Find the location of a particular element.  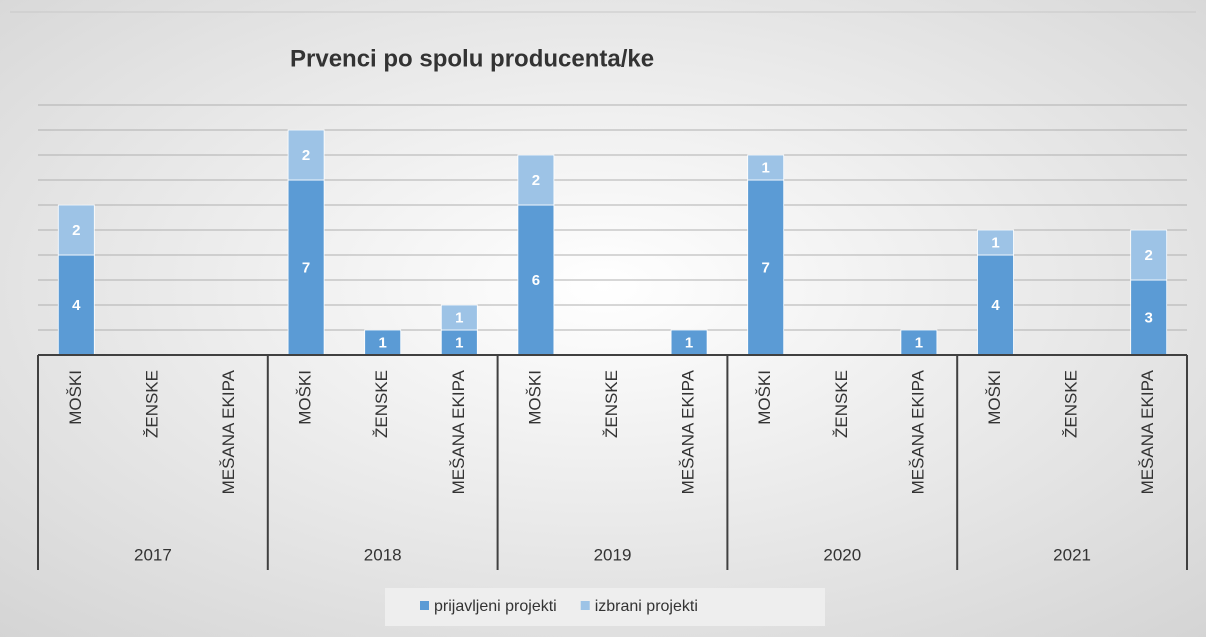

group-label: 2018 is located at coordinates (383, 554).